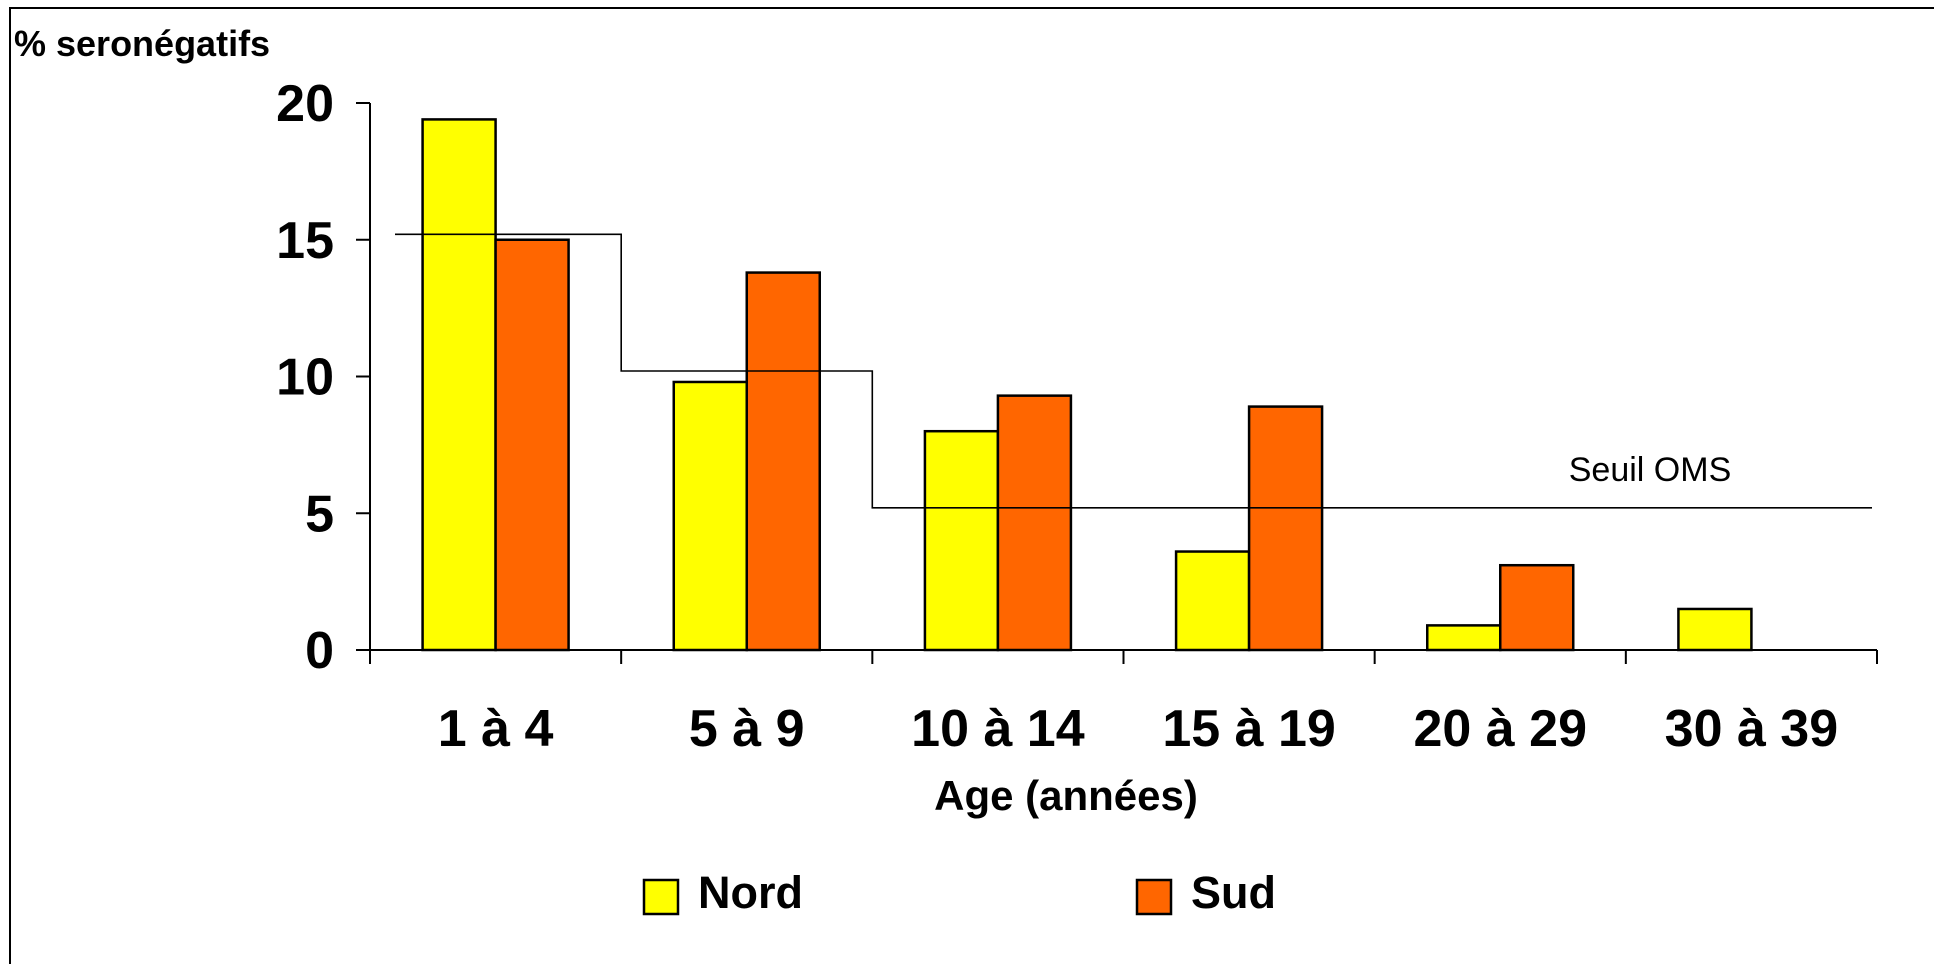 This screenshot has height=969, width=1934. I want to click on y-axis: 0 5 10 15 20, so click(323, 377).